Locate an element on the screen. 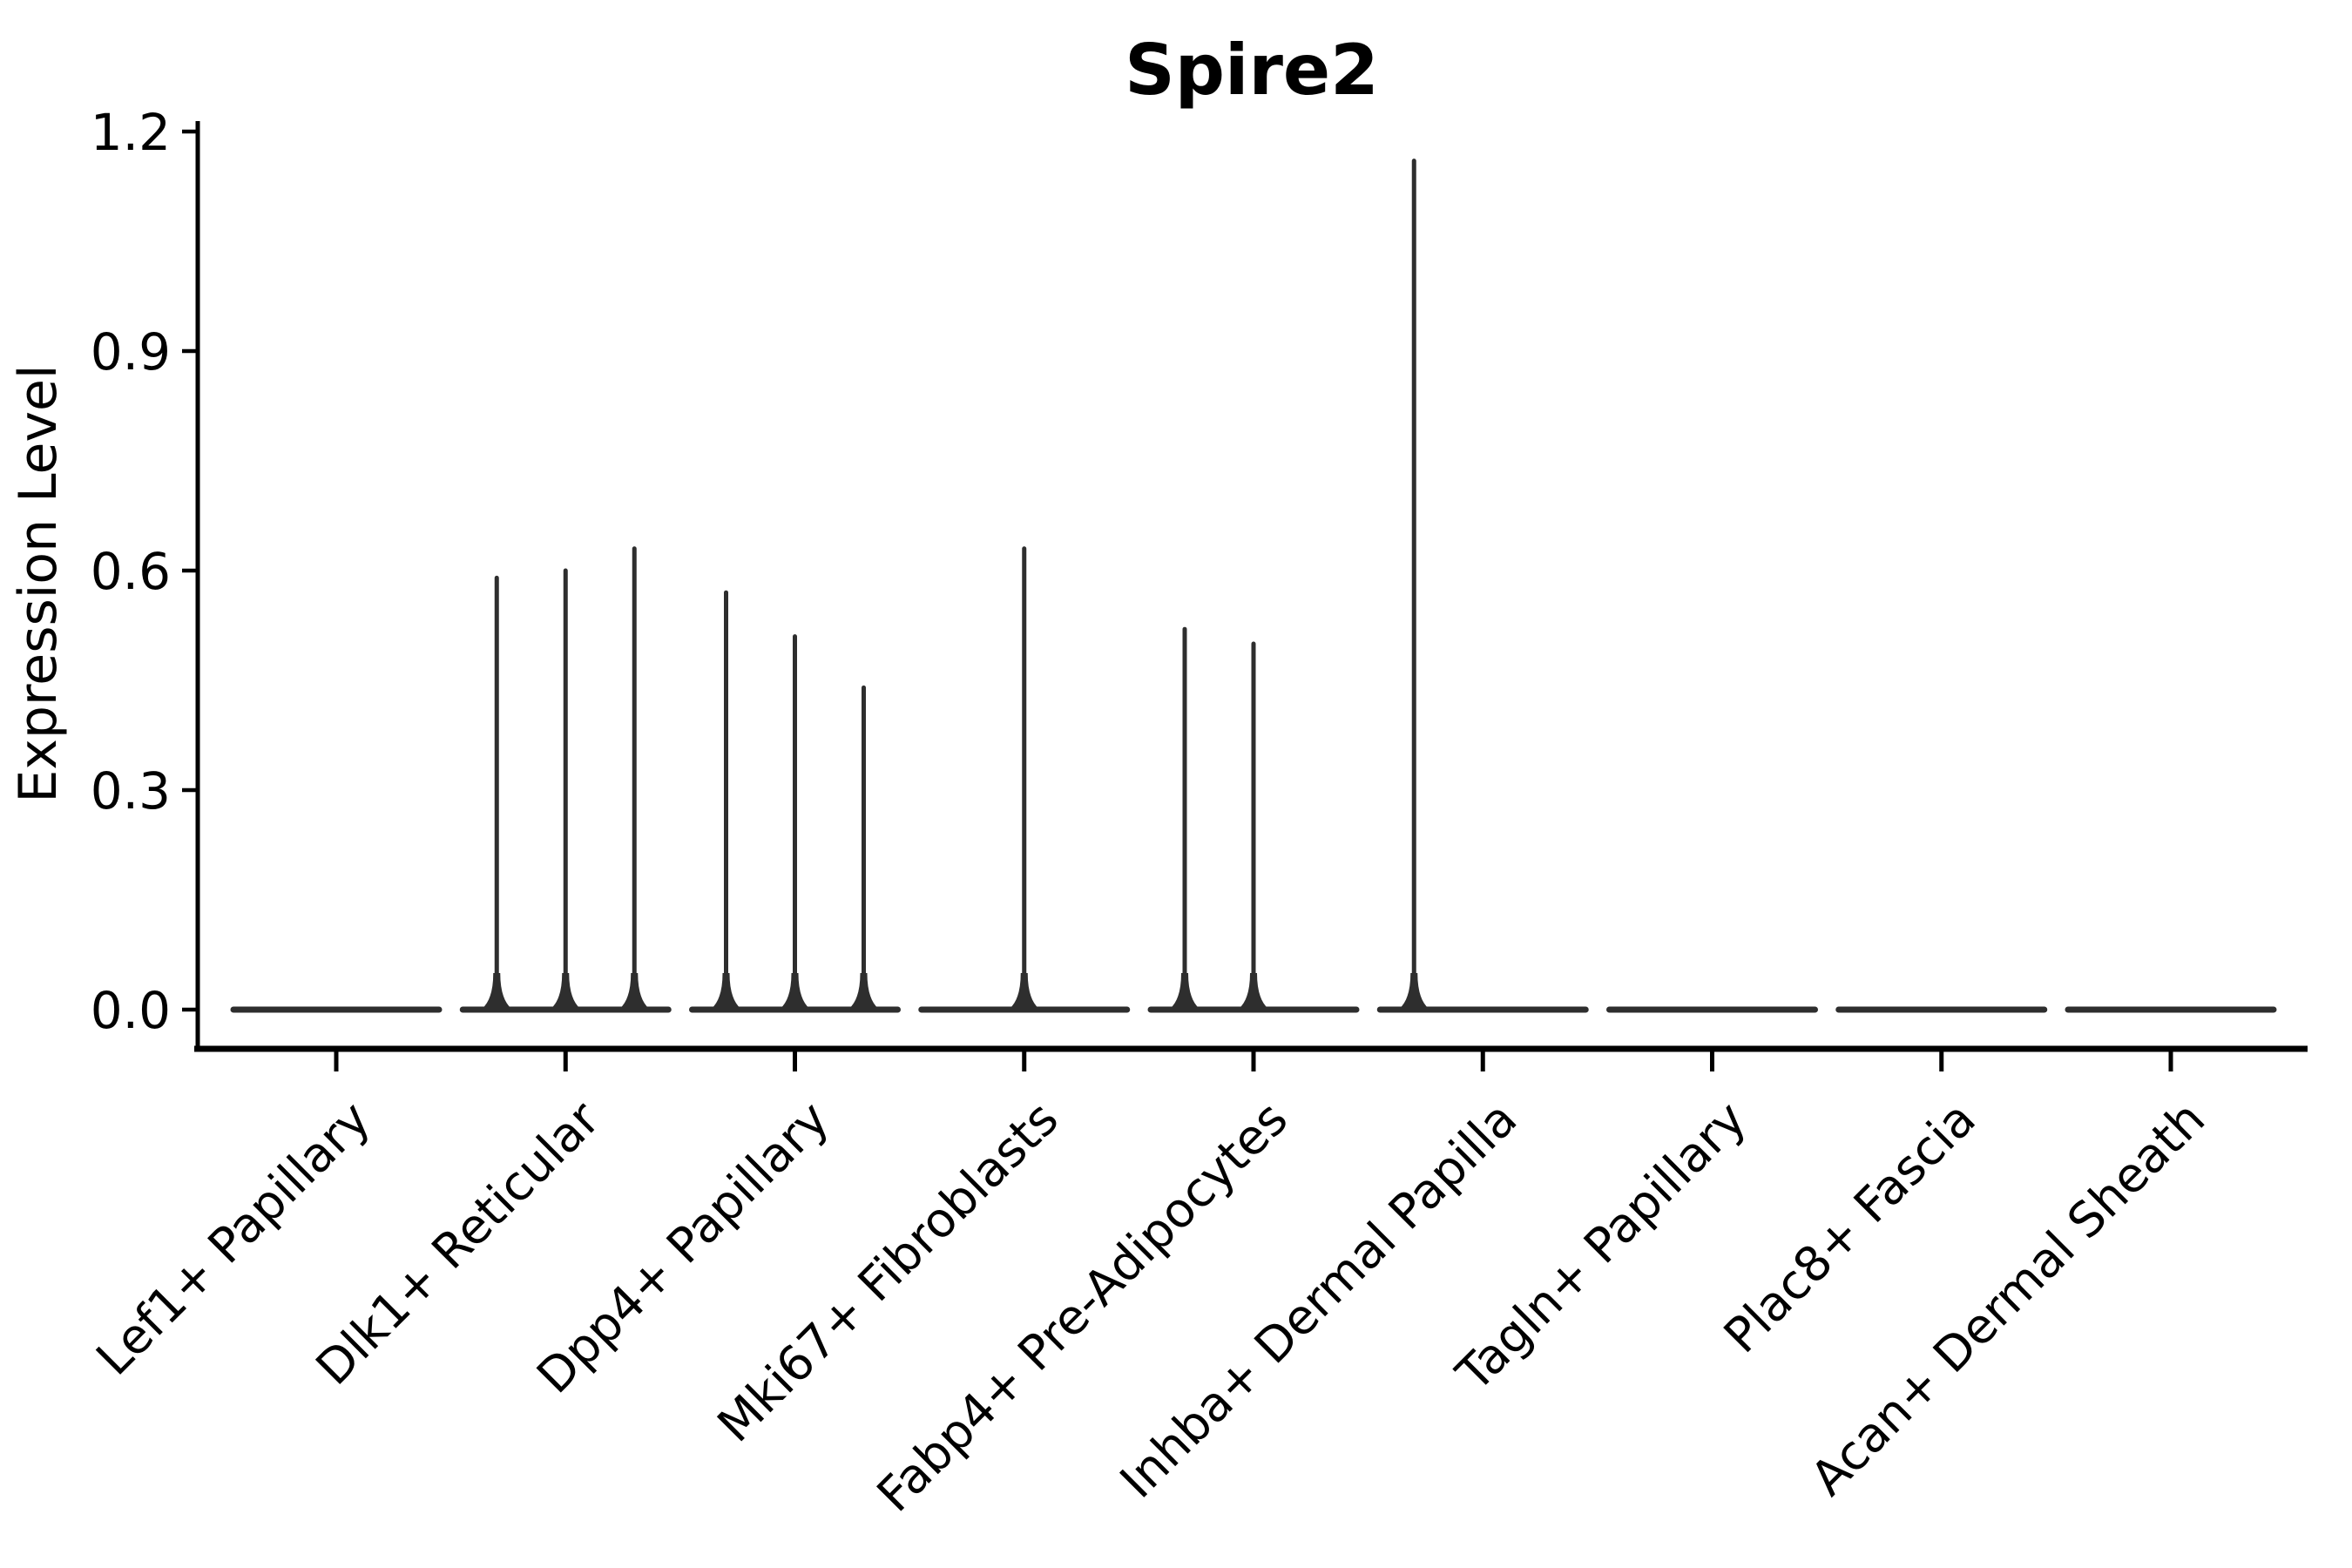 The width and height of the screenshot is (2352, 1568). y-tick-label: 0.9 is located at coordinates (131, 352).